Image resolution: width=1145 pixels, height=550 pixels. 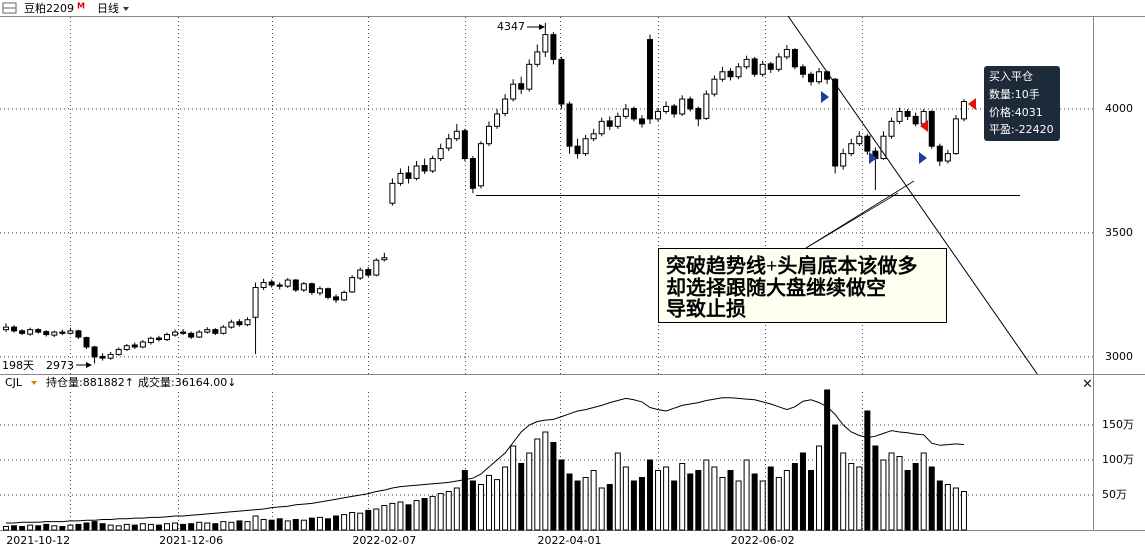 I want to click on trend-line, so click(x=913, y=197).